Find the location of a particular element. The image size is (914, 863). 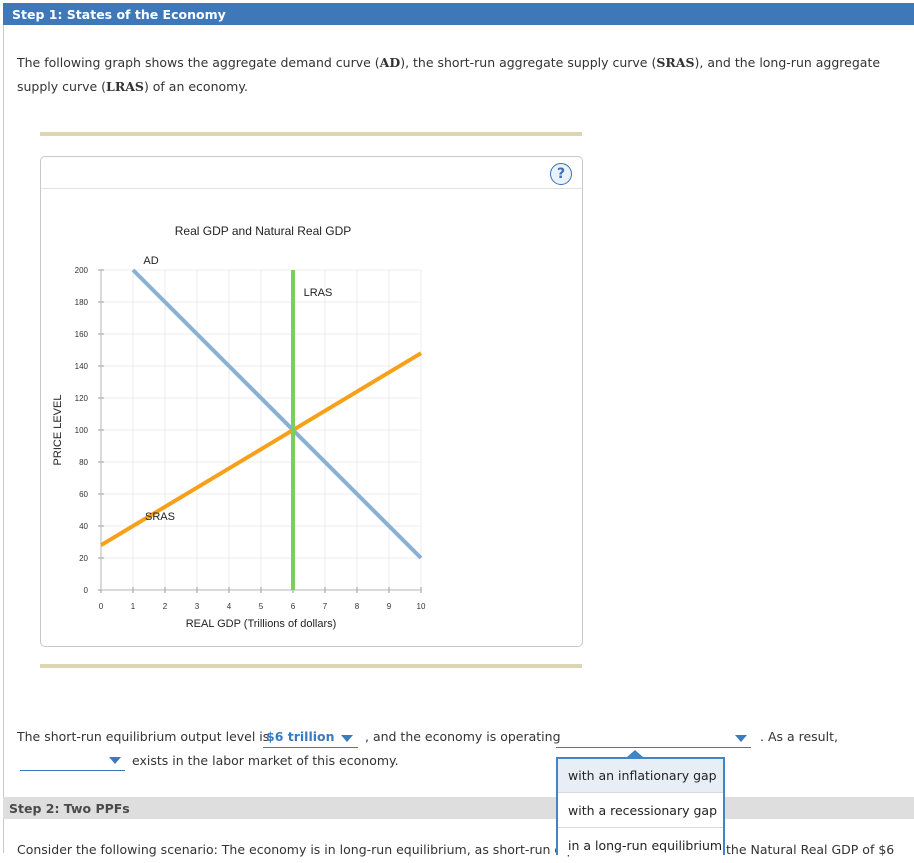

graph-bottom-divider is located at coordinates (311, 666).